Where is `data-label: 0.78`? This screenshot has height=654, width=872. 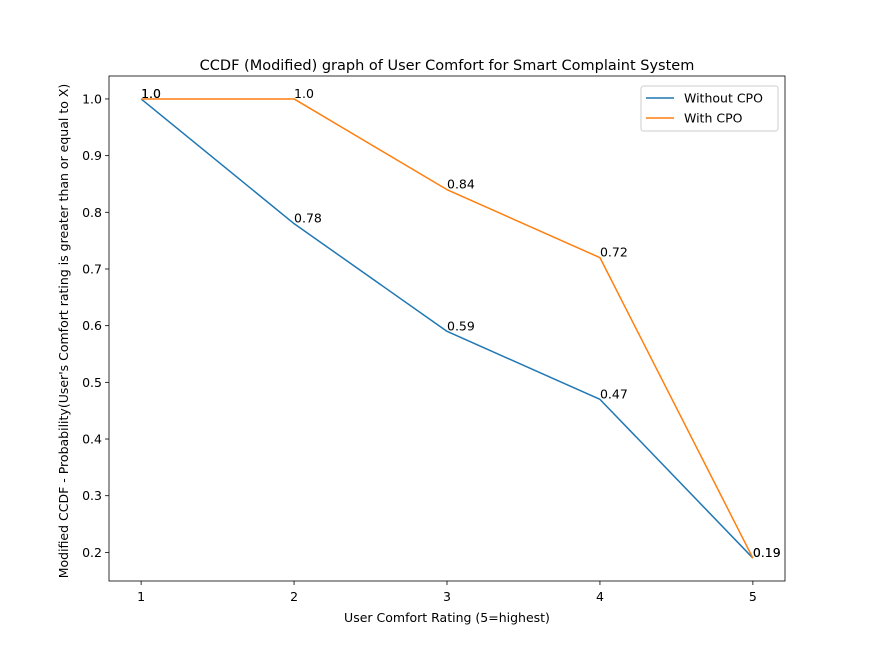
data-label: 0.78 is located at coordinates (308, 218).